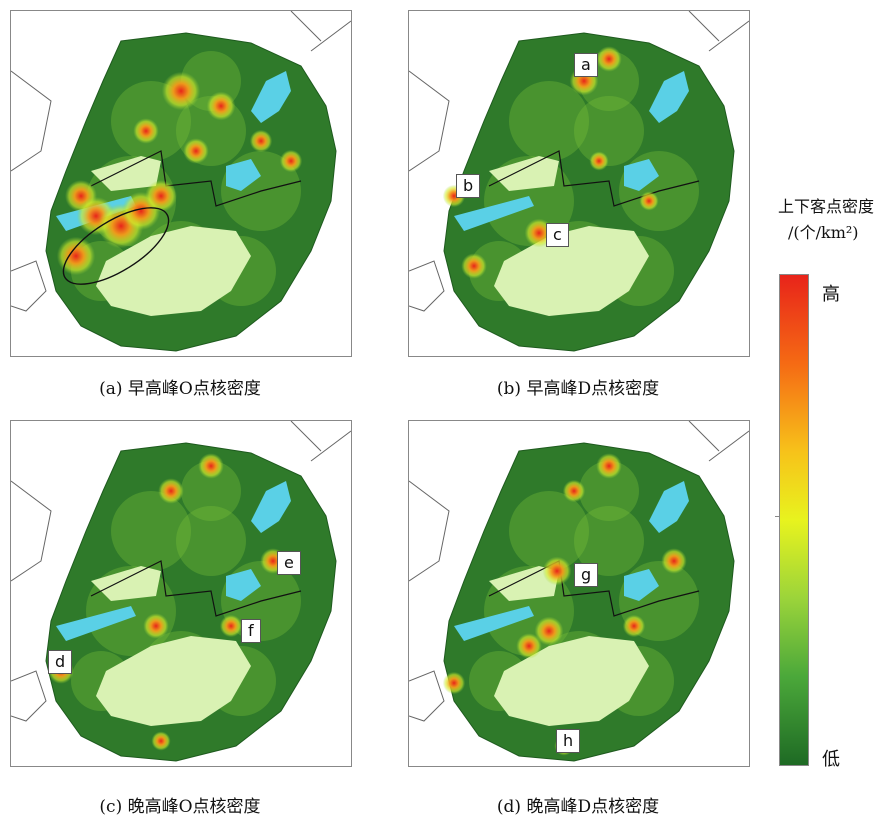 The width and height of the screenshot is (896, 831). What do you see at coordinates (578, 807) in the screenshot?
I see `caption-d: (d) 晚高峰D点核密度` at bounding box center [578, 807].